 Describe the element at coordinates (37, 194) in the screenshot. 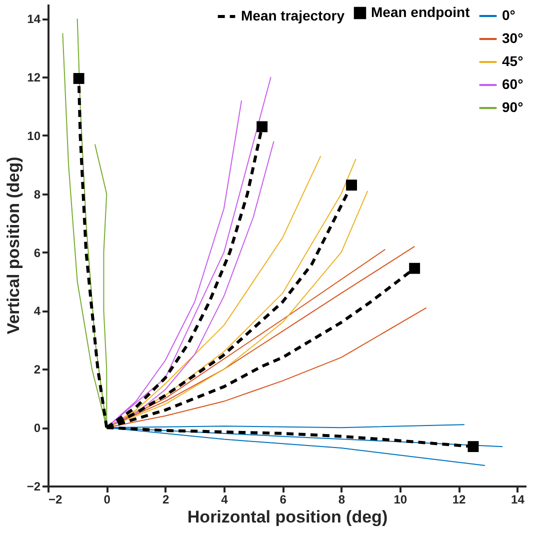

I see `y-tick-label: 8` at that location.